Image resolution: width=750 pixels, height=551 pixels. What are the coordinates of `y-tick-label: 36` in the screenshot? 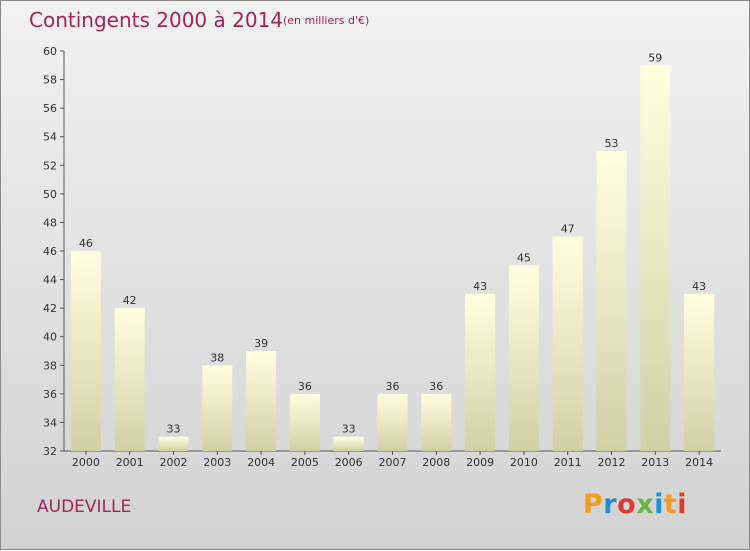 It's located at (50, 394).